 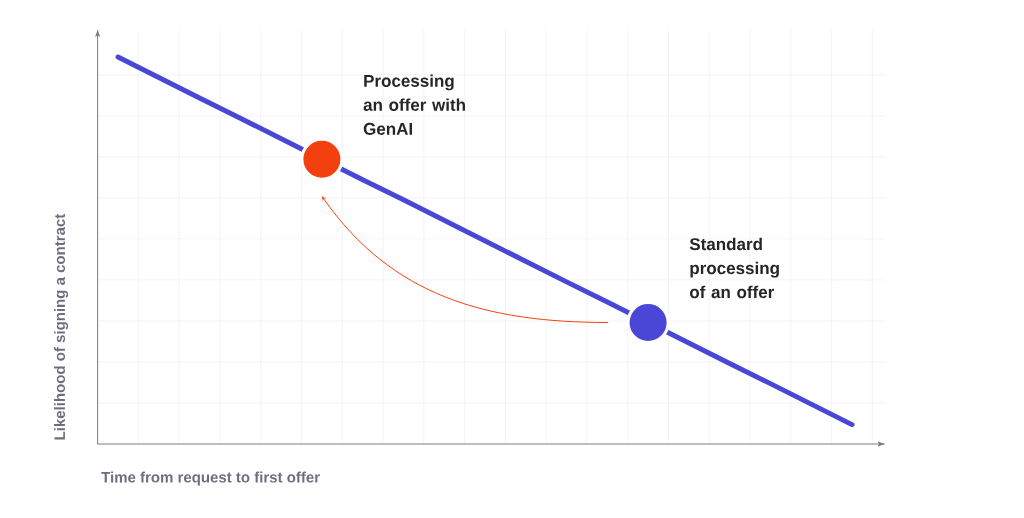 I want to click on y-axis-title: Likelihood of signing a contract, so click(x=61, y=326).